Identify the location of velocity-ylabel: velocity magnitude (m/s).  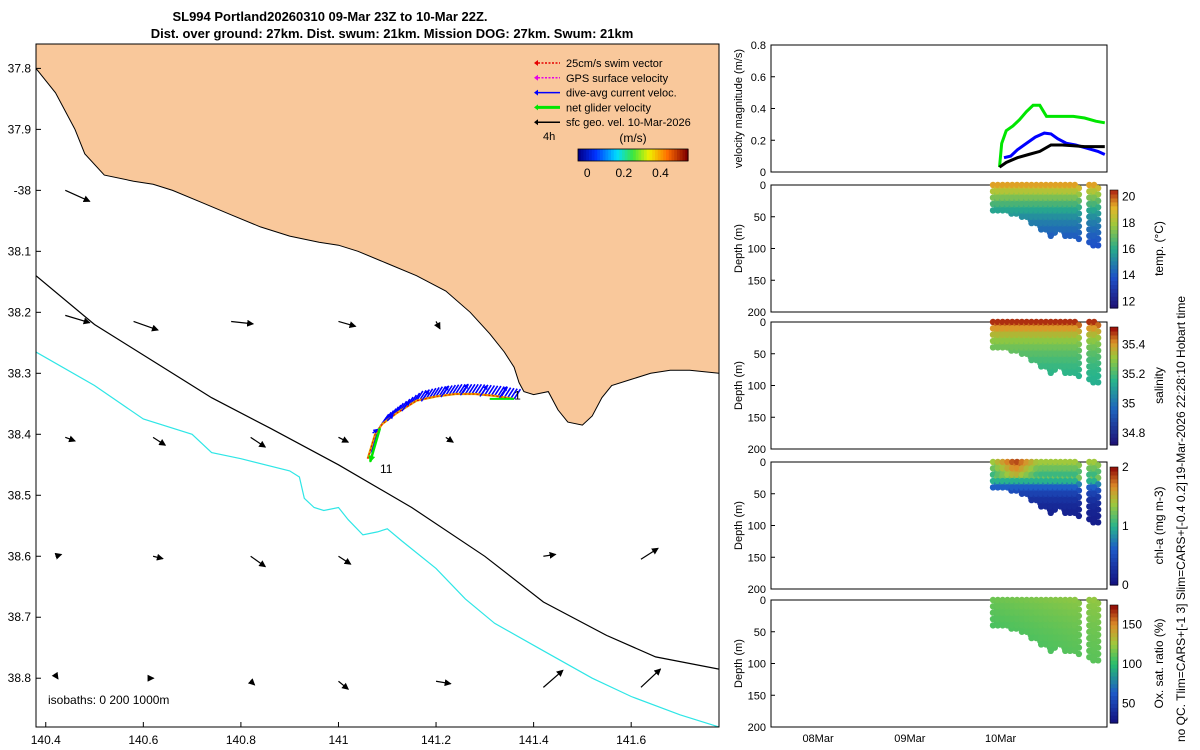
(739, 108).